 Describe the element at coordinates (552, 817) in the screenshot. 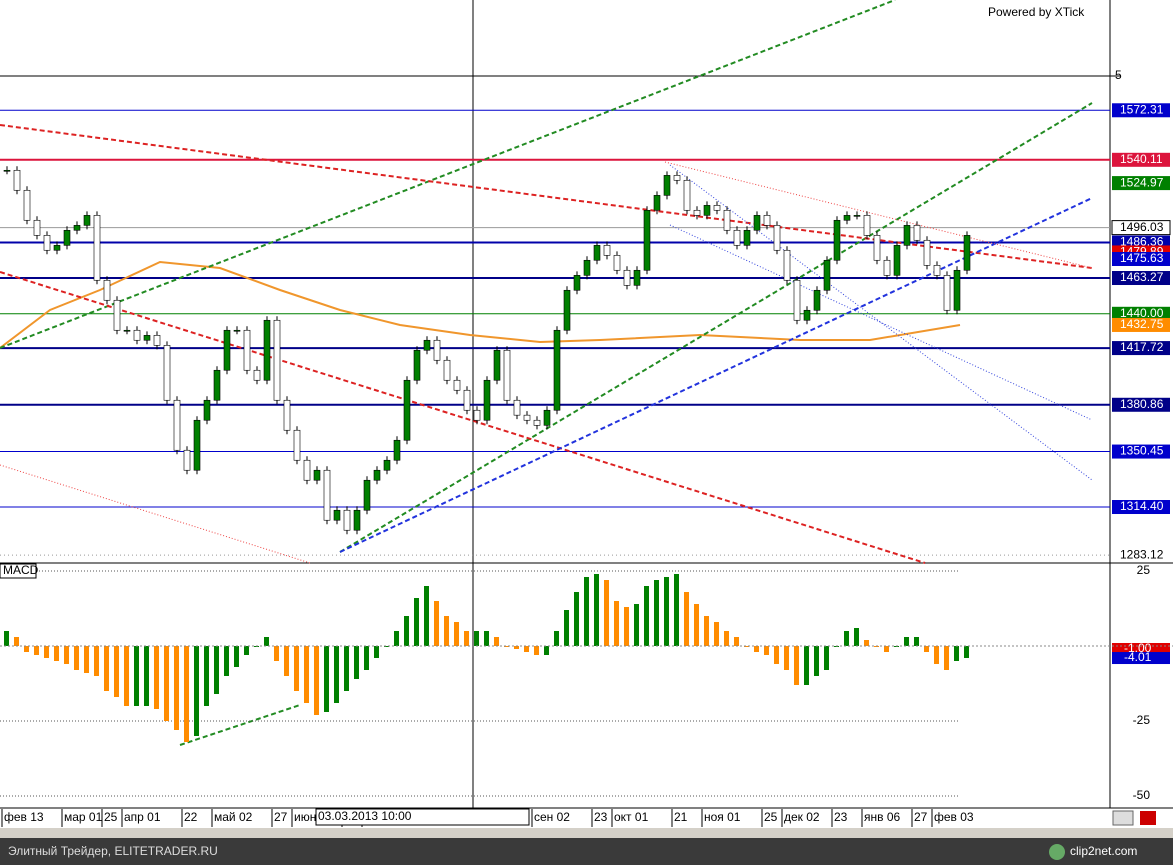

I see `x-tick-label: сен 02` at that location.